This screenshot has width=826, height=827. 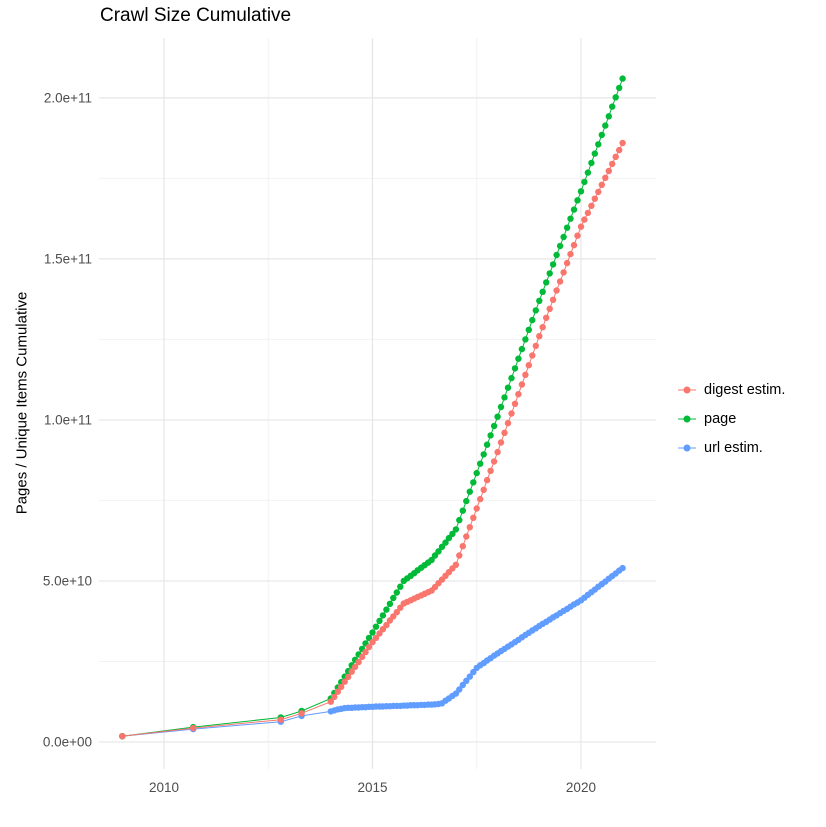 I want to click on y-tick-label: 1.0e+11, so click(x=68, y=419).